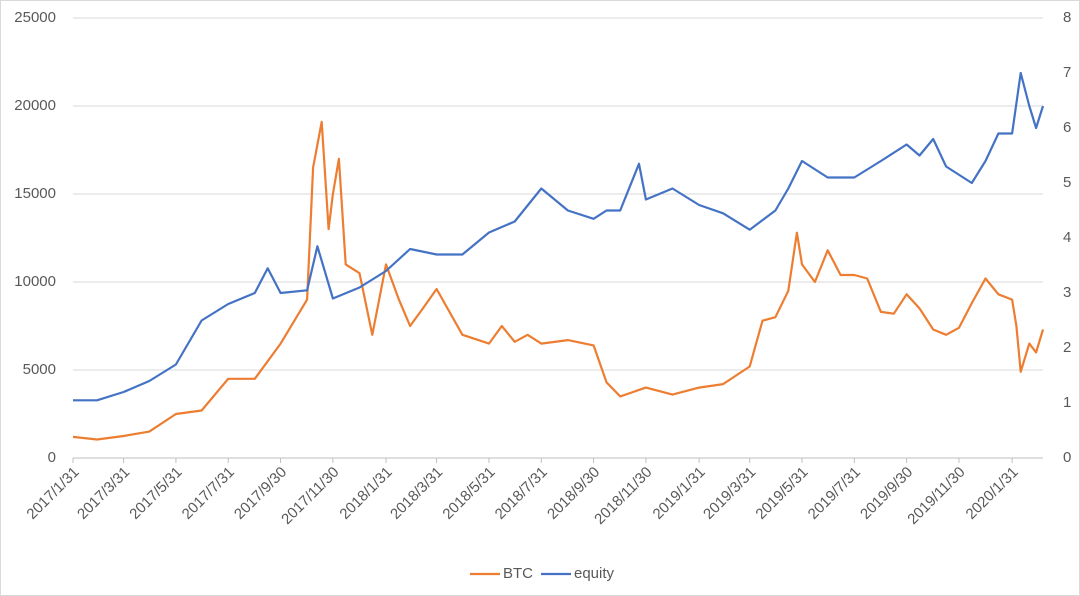 Image resolution: width=1080 pixels, height=596 pixels. What do you see at coordinates (1067, 457) in the screenshot?
I see `y2-tick-label: 0` at bounding box center [1067, 457].